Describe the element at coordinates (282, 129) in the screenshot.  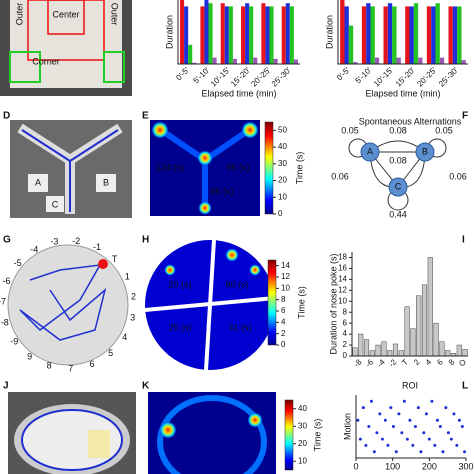
I see `colorbar-tick-label: 50` at that location.